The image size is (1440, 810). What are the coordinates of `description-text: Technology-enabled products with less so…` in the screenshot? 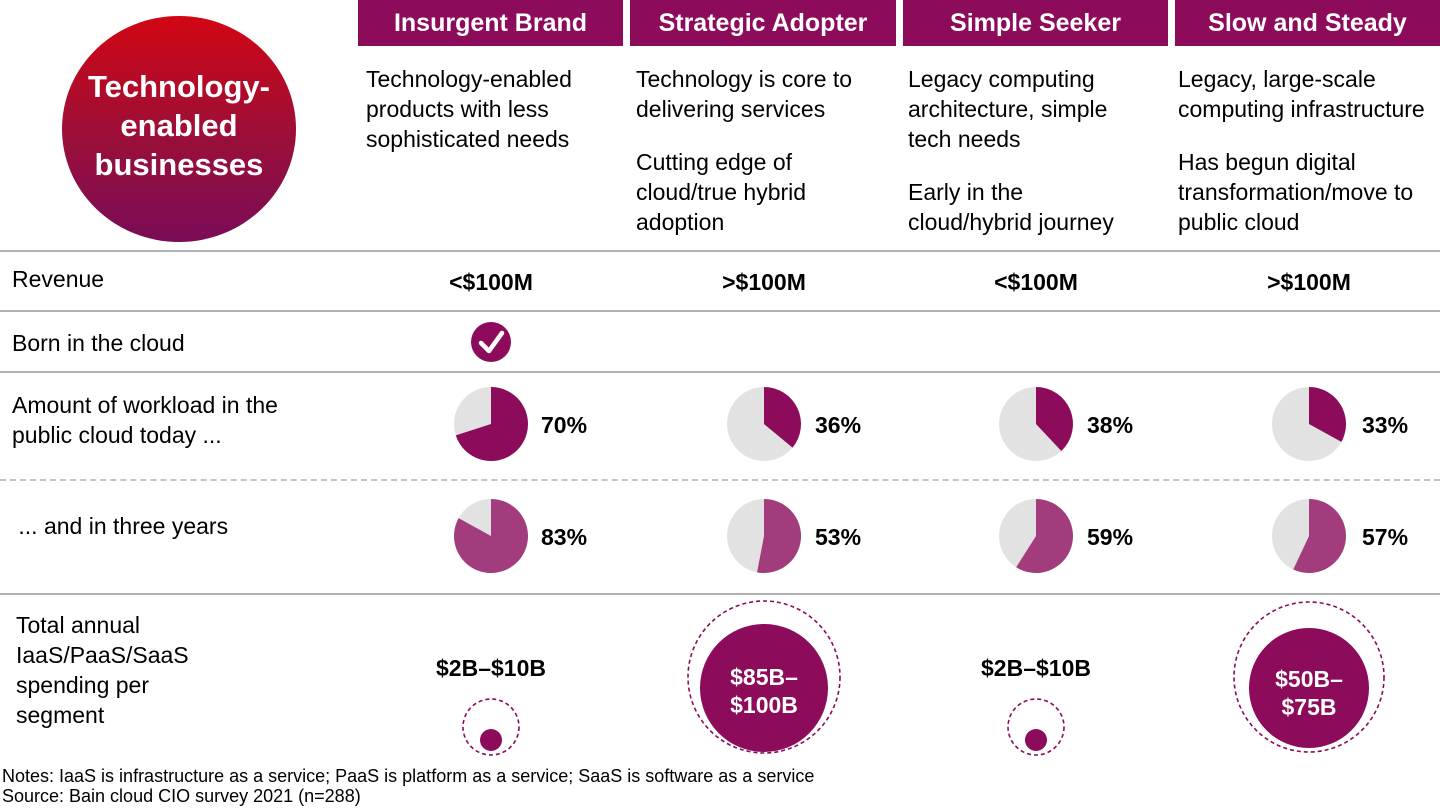 It's located at (469, 109).